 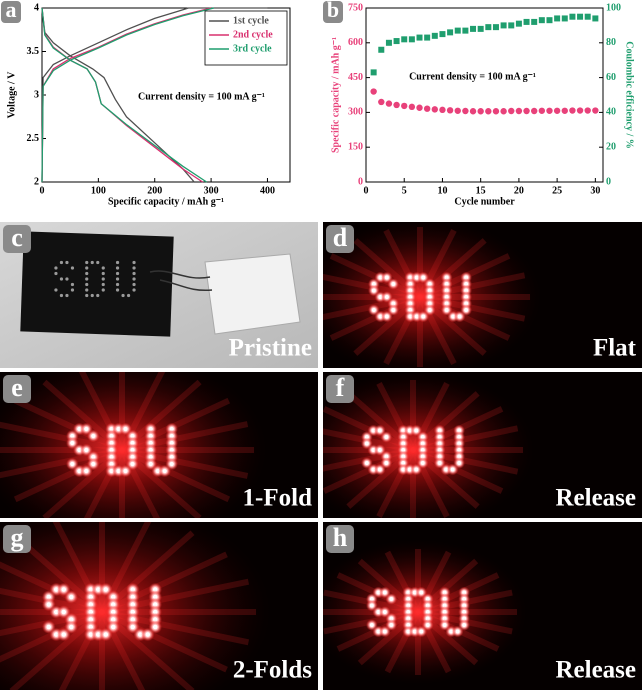 What do you see at coordinates (36, 94) in the screenshot?
I see `y-tick-label: 3` at bounding box center [36, 94].